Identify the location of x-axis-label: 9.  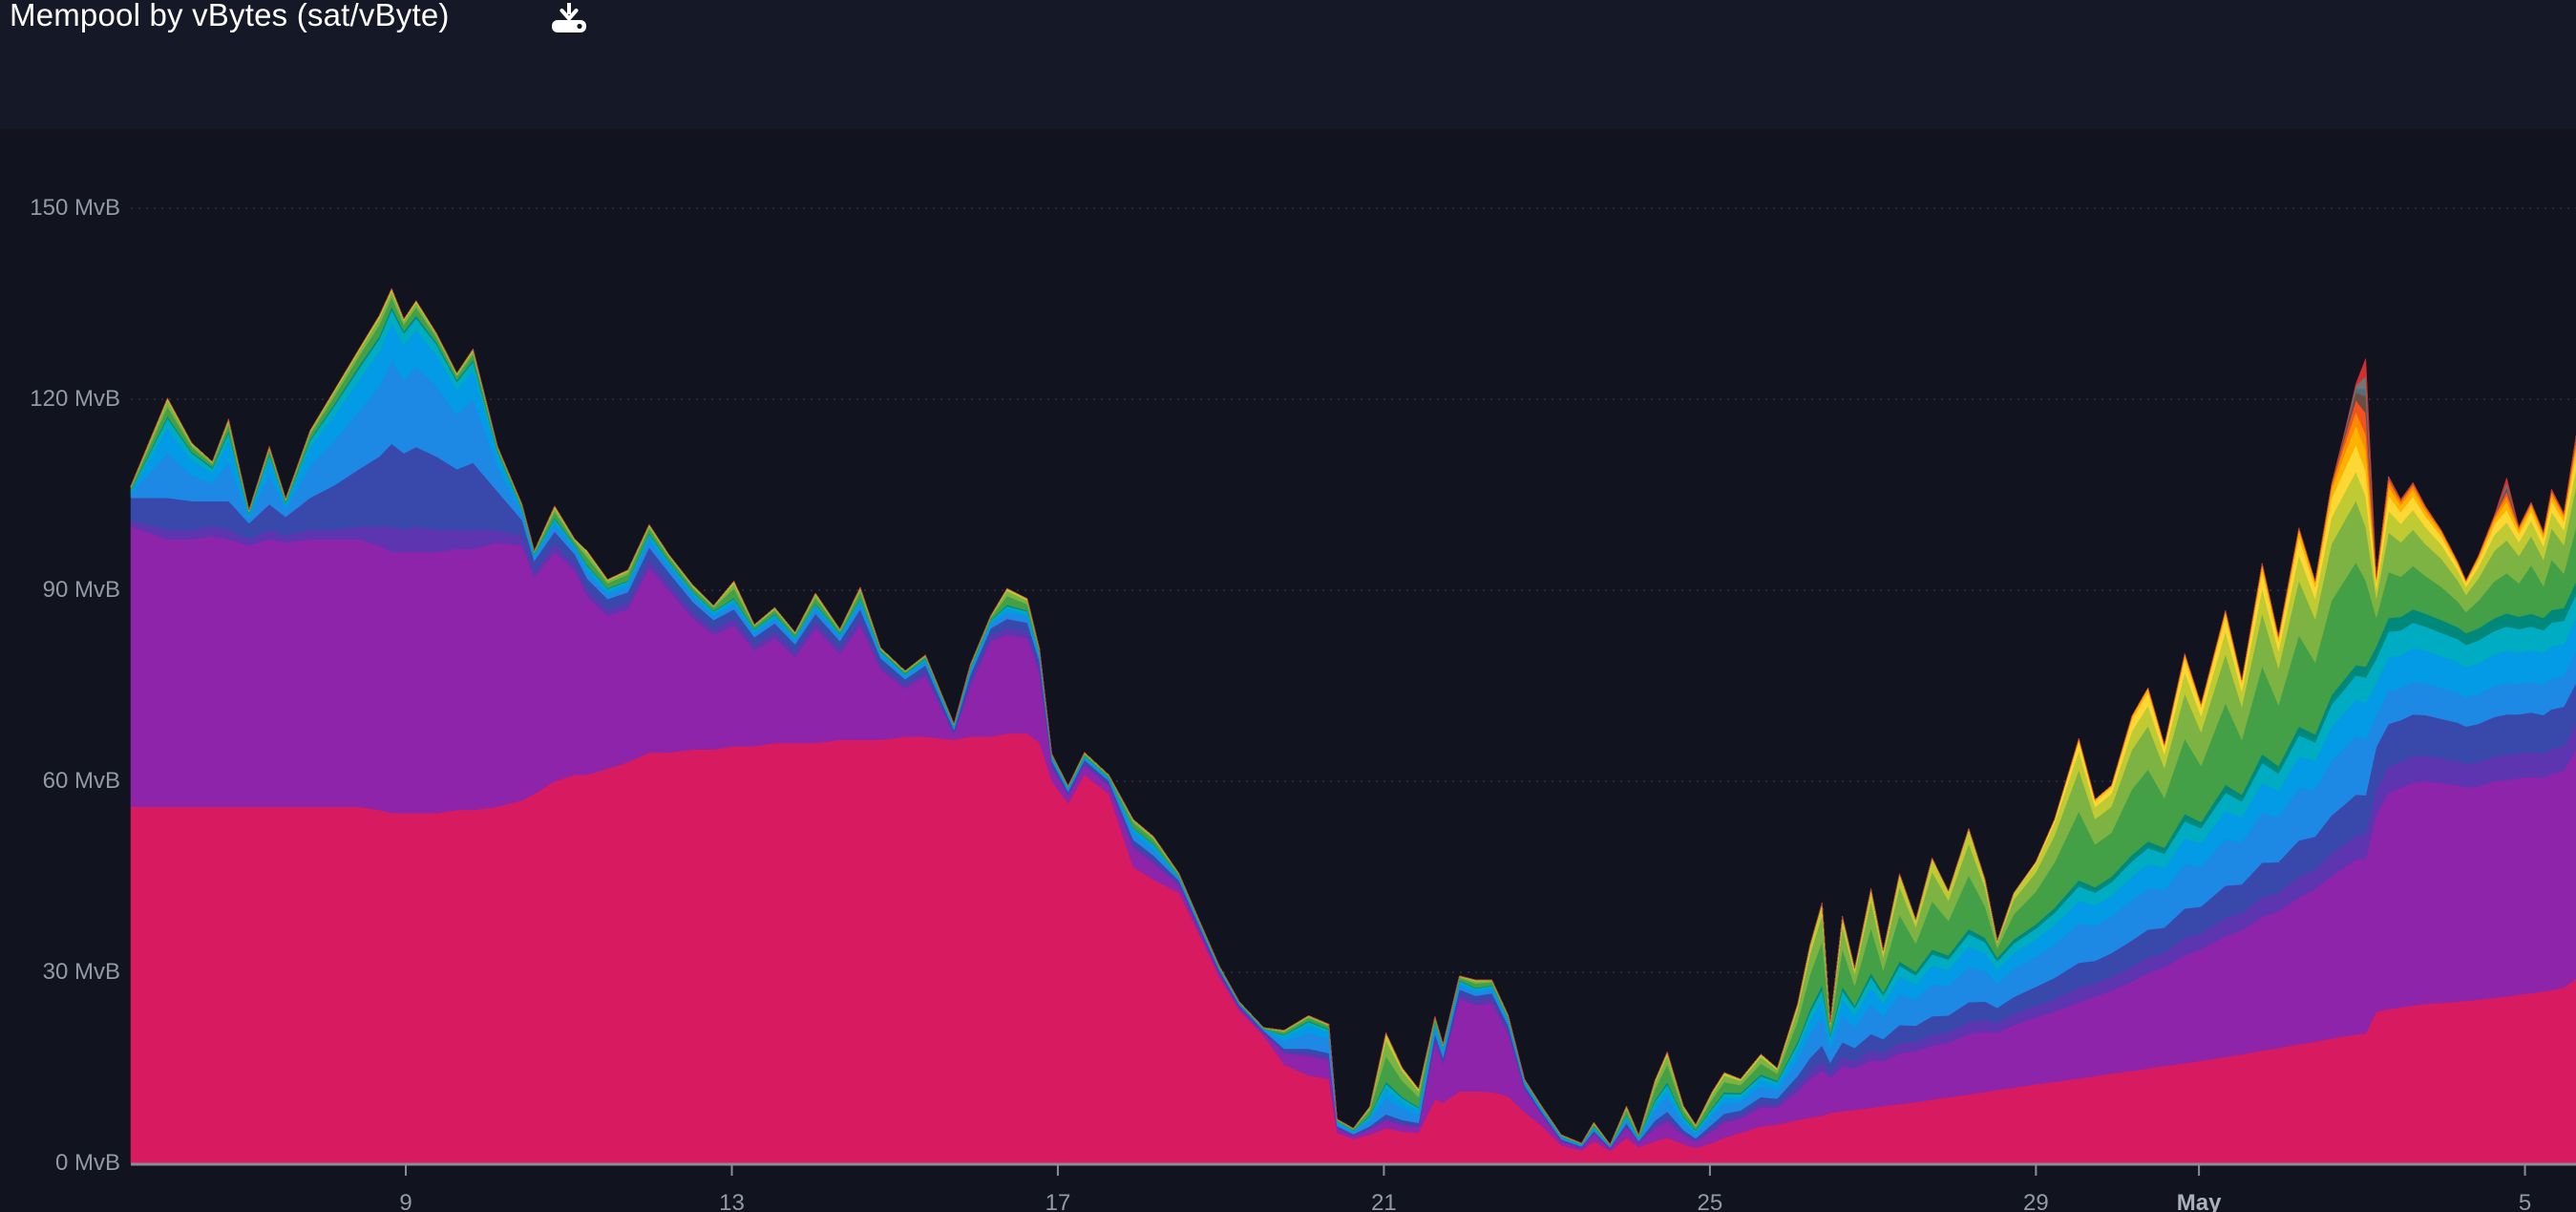
(405, 1201).